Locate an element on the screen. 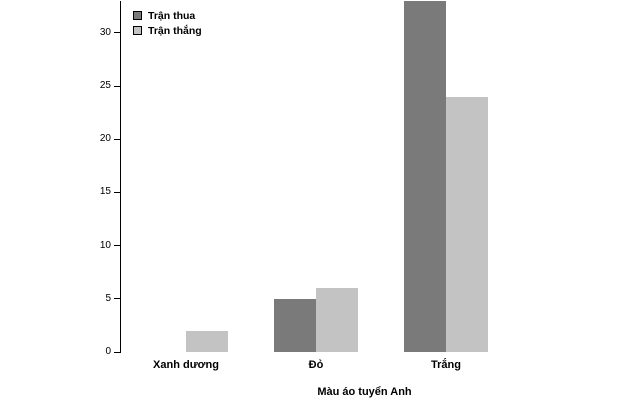 The image size is (634, 414). y-axis-tick-label: 5 is located at coordinates (108, 298).